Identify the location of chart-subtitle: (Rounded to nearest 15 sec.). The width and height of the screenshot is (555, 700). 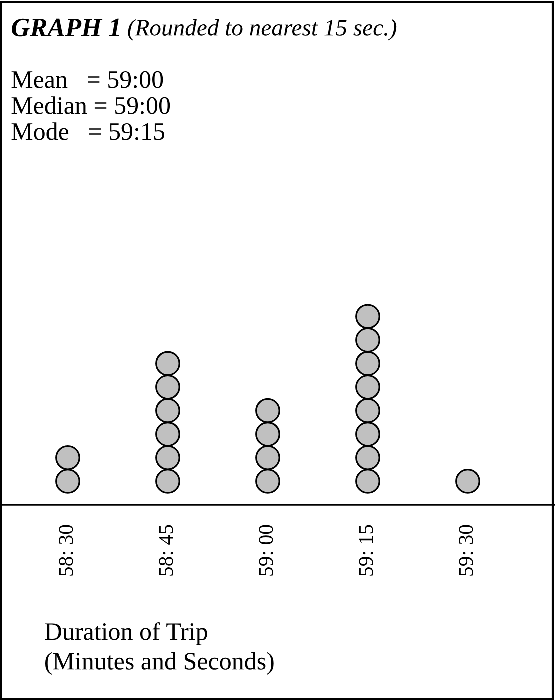
(262, 30).